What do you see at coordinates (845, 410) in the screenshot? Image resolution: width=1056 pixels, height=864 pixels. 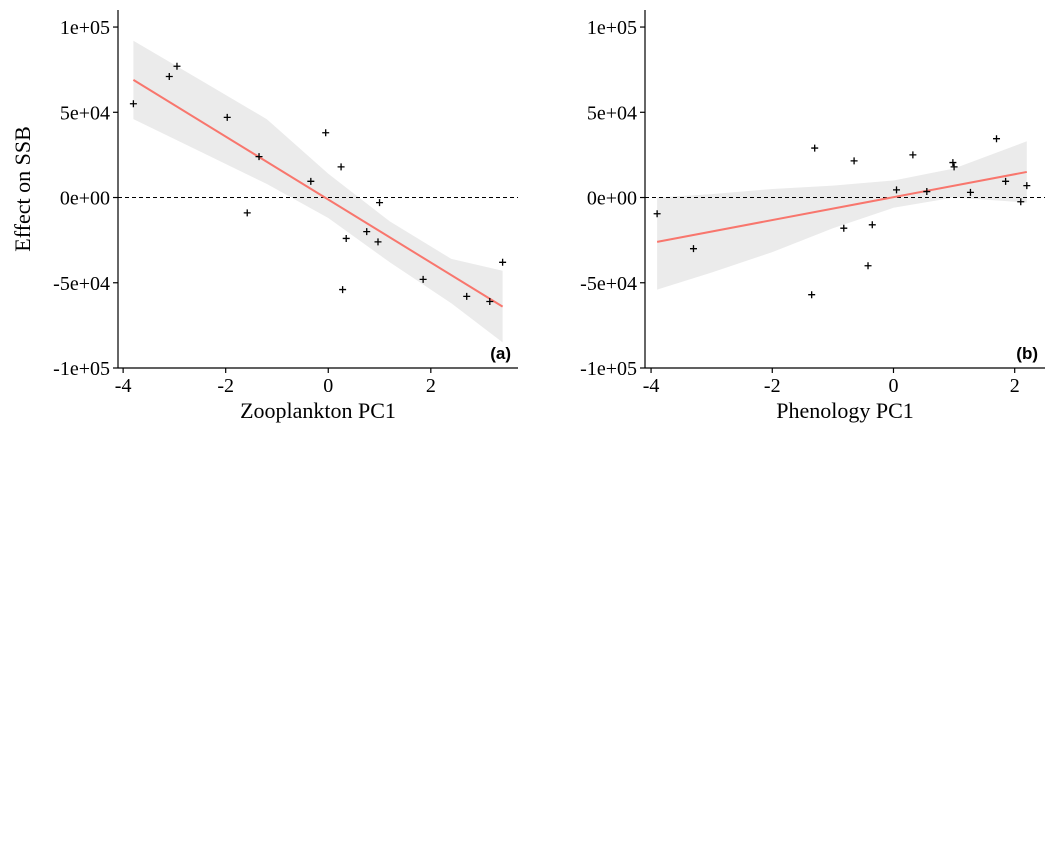 I see `x-axis-title: Phenology PC1` at bounding box center [845, 410].